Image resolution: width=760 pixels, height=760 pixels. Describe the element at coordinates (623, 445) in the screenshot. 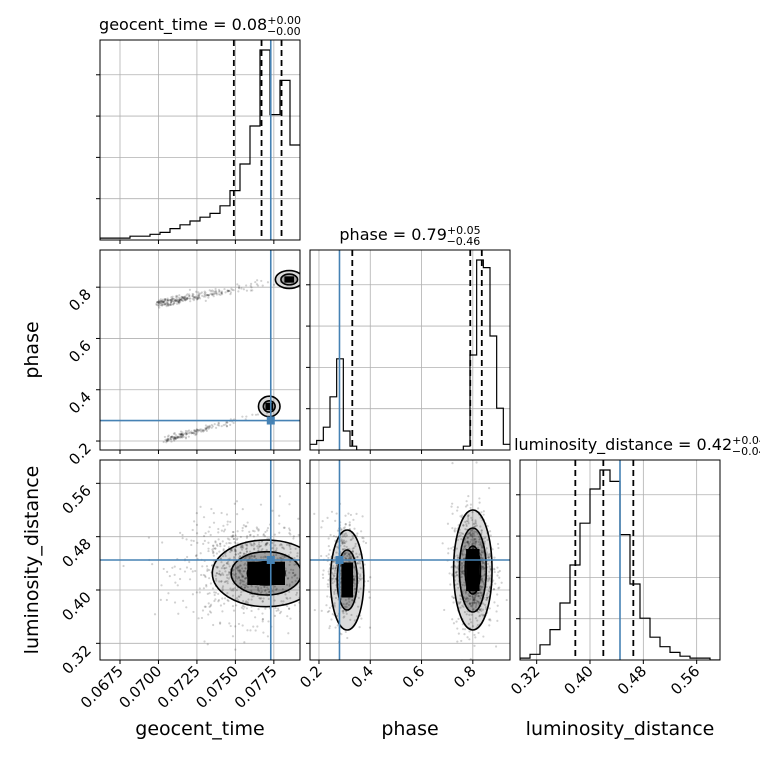

I see `title-value: luminosity_distance = 0.42` at that location.